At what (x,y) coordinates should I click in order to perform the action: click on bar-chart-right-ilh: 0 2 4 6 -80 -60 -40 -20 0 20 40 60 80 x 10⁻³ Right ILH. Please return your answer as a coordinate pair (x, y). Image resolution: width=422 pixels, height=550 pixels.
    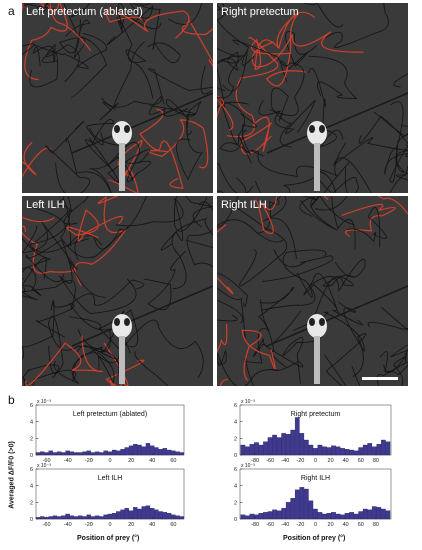
    Looking at the image, I should click on (313, 495).